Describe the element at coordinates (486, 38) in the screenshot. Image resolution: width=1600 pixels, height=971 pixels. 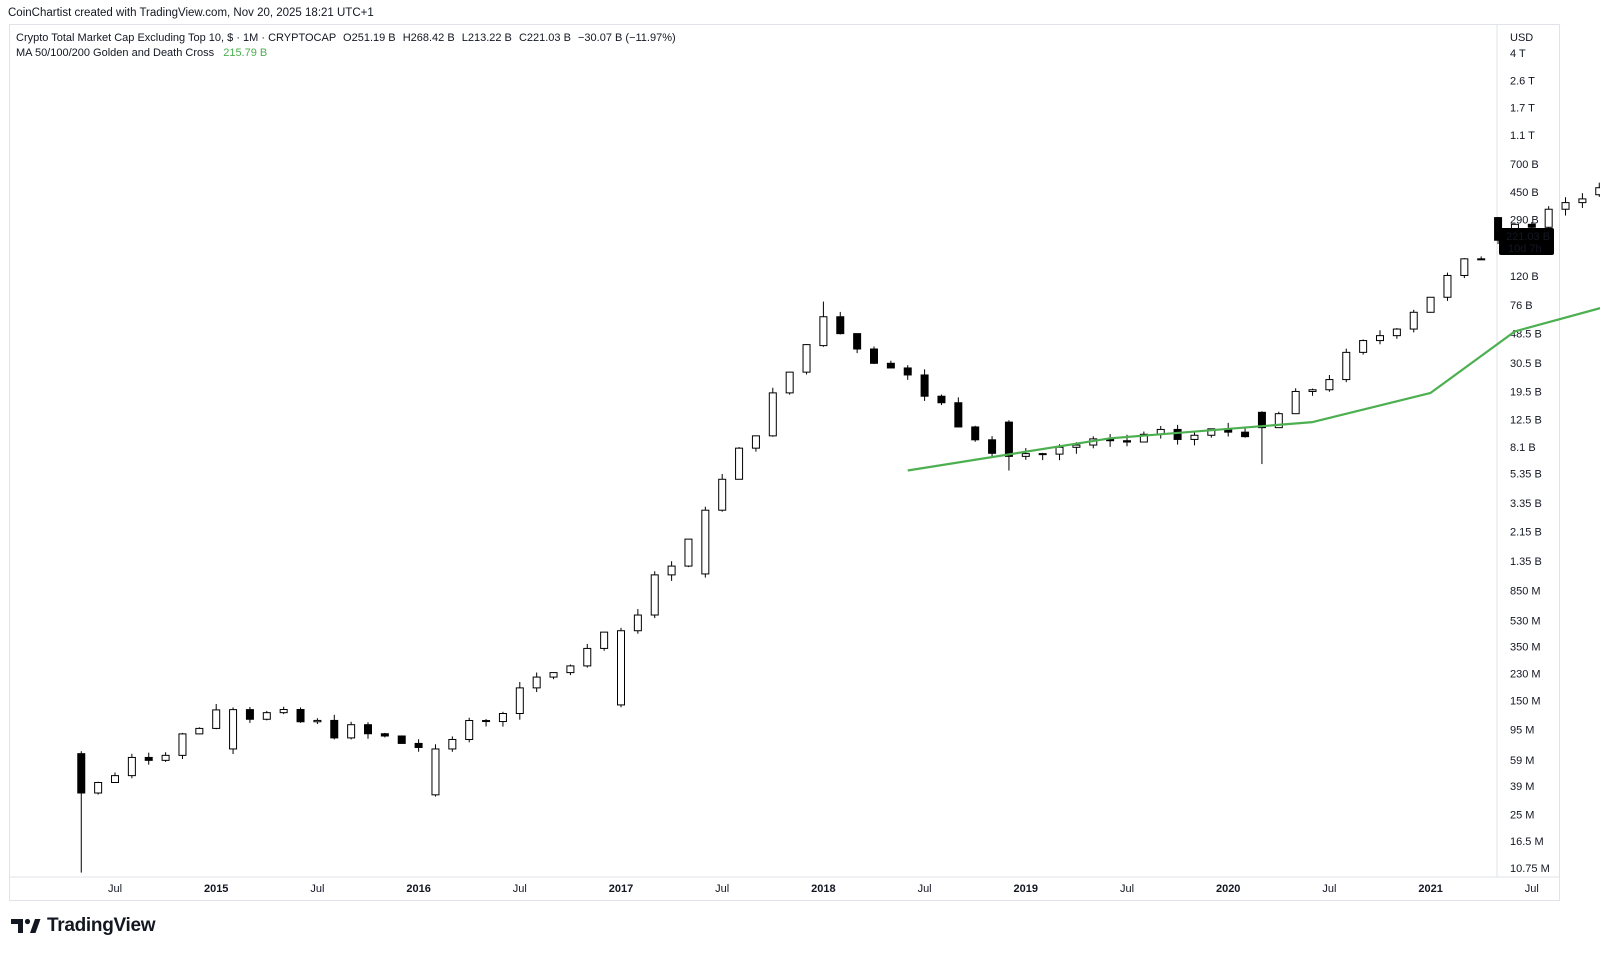
I see `low-value: L213.22 B` at that location.